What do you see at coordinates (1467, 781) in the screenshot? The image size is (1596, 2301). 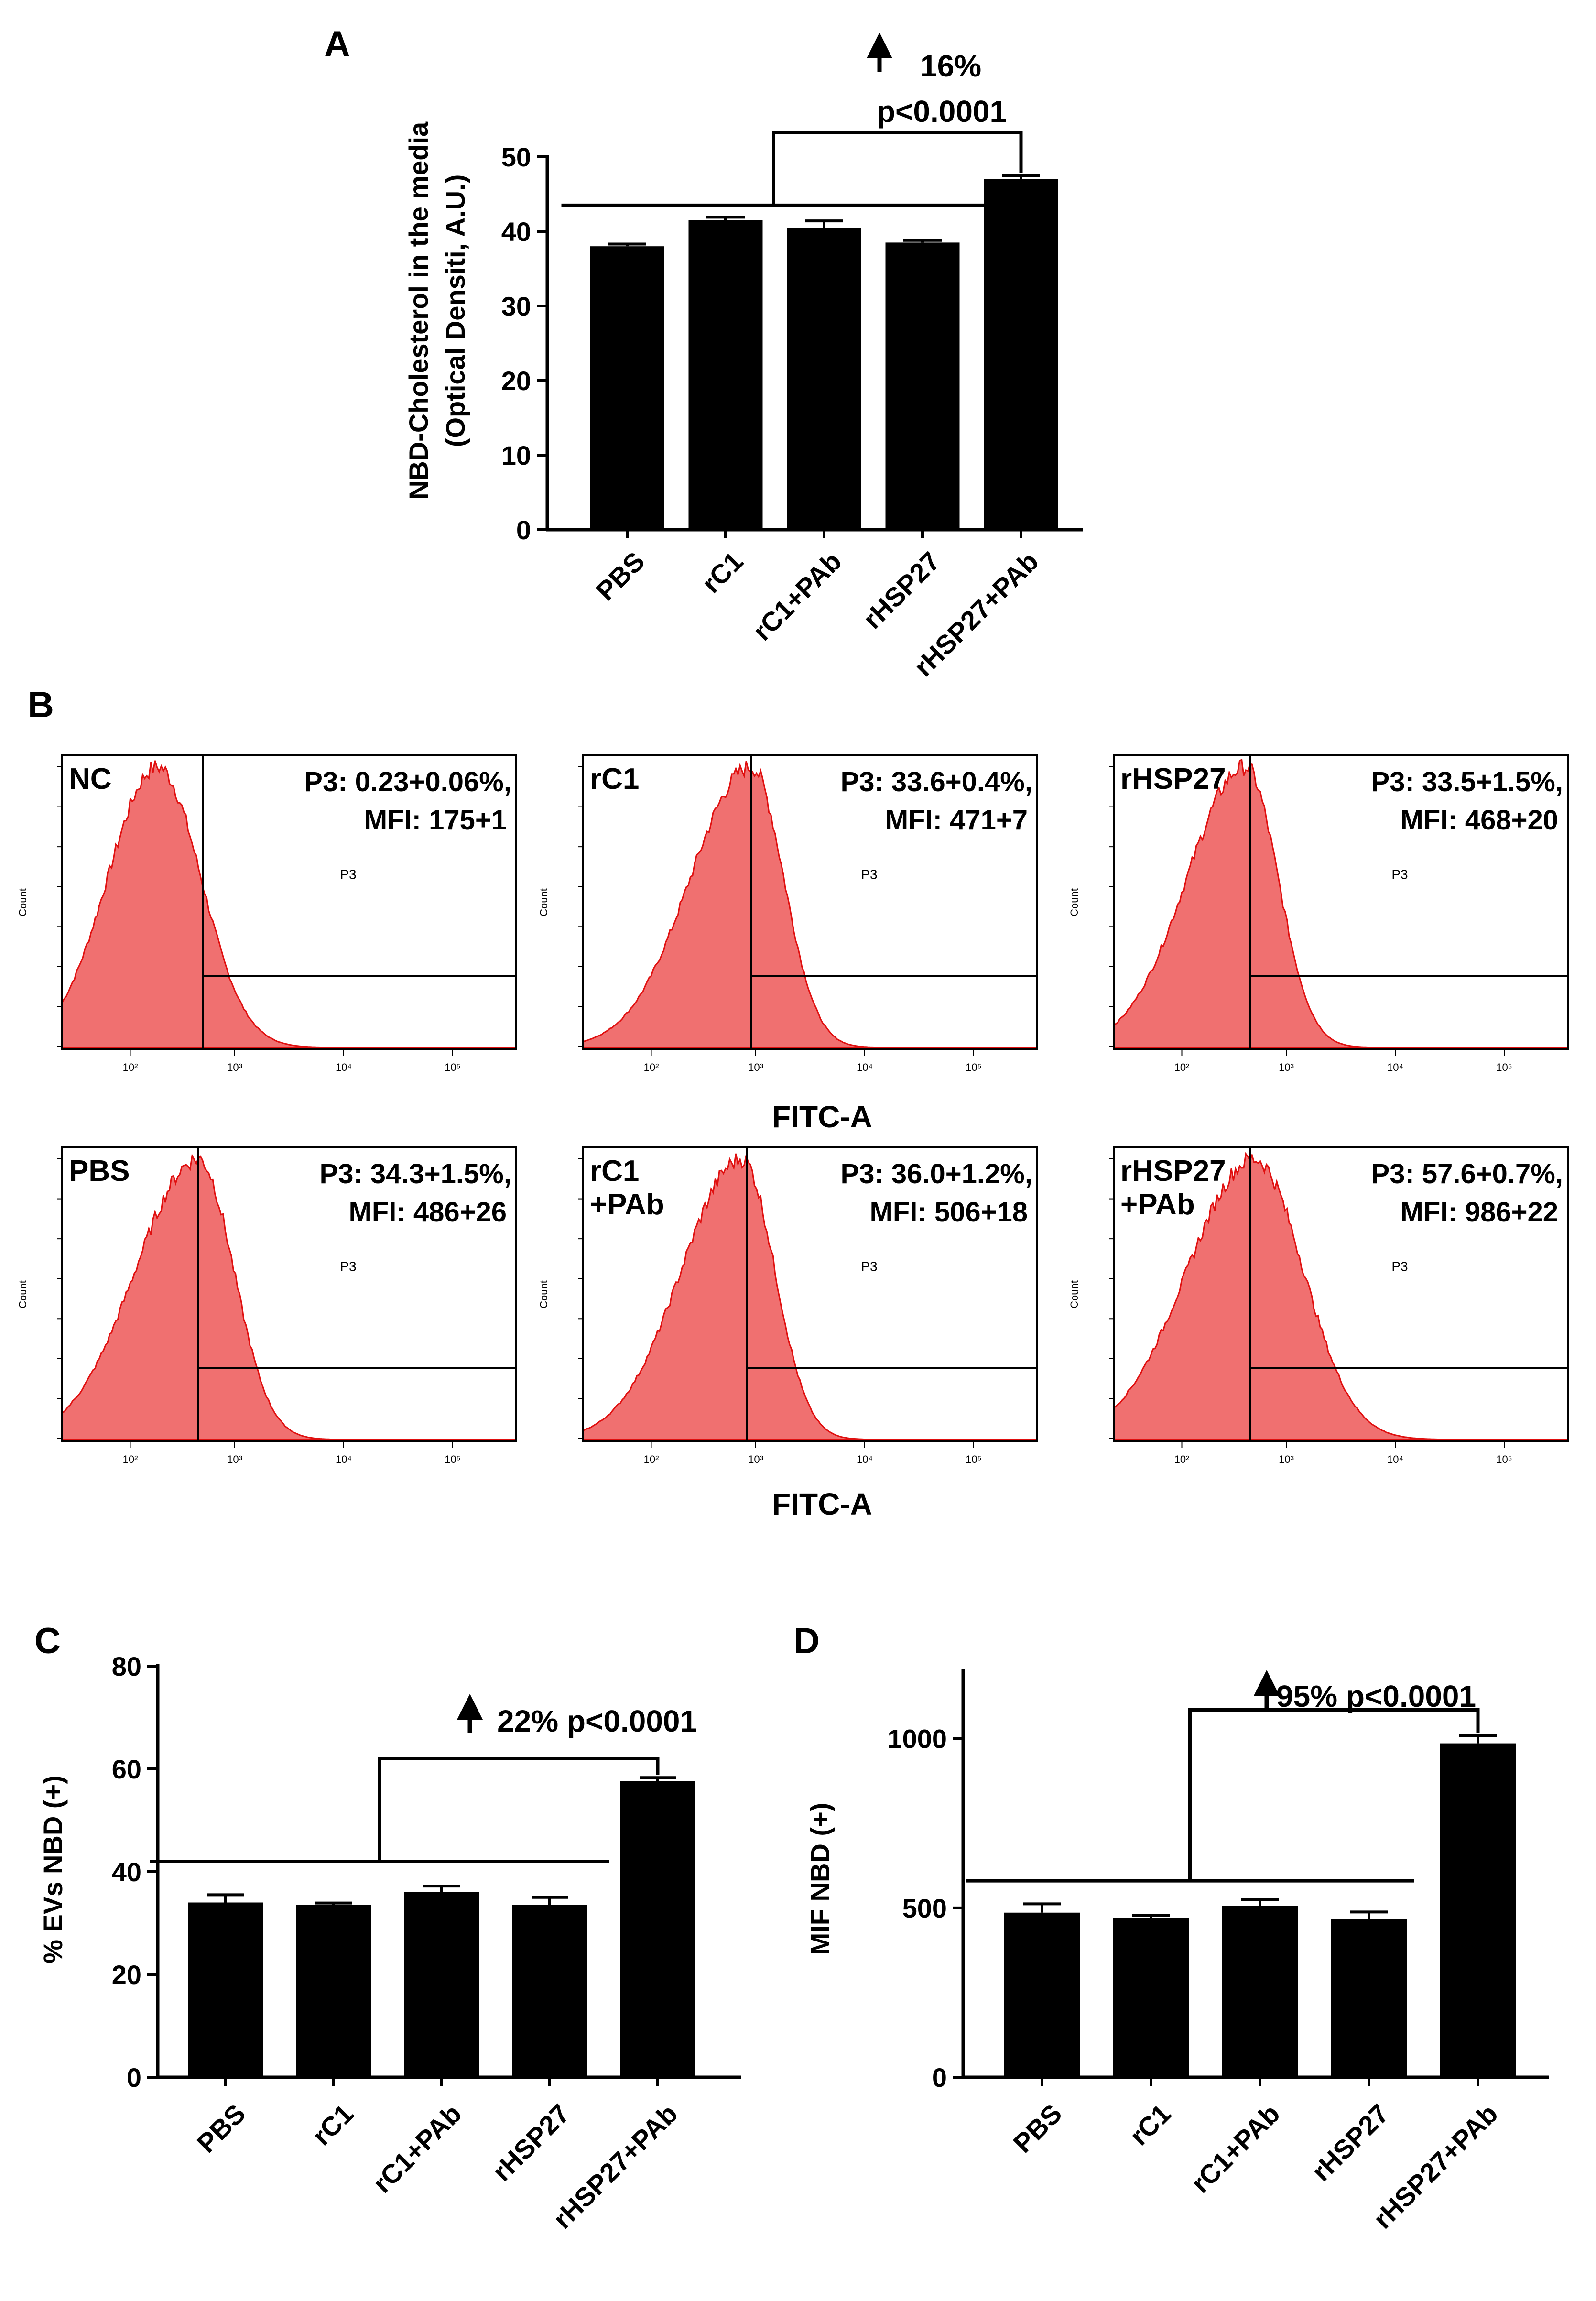 I see `histogram-p3-stat-2: P3: 33.5+1.5%,` at bounding box center [1467, 781].